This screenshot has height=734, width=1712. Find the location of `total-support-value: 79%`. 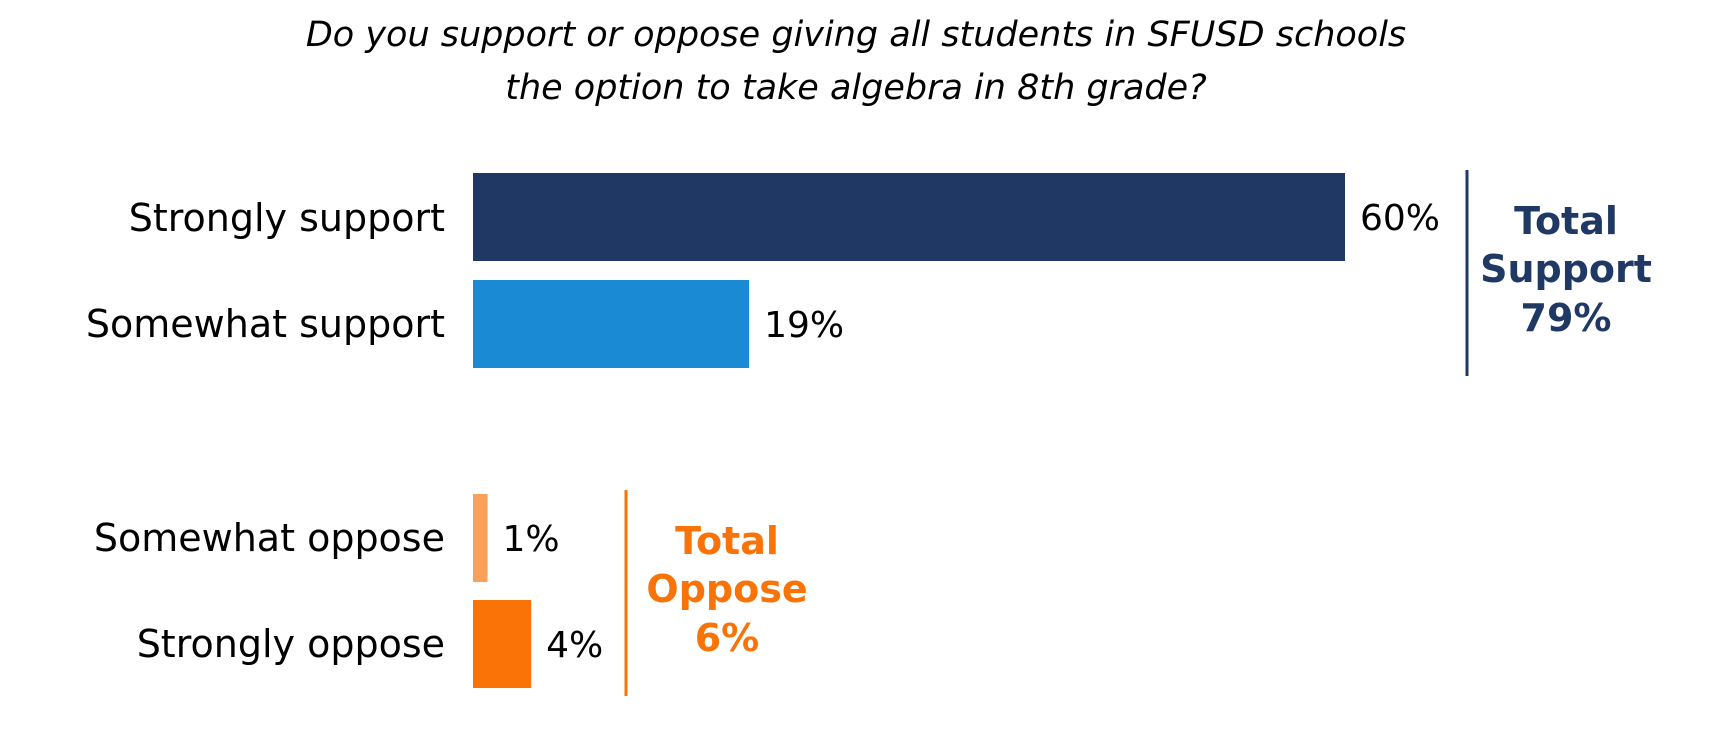

total-support-value: 79% is located at coordinates (1566, 318).